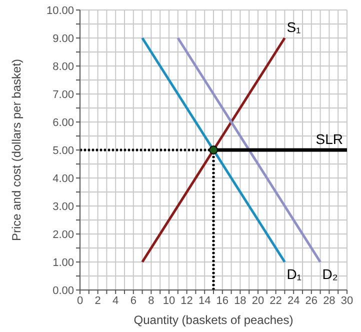  Describe the element at coordinates (63, 122) in the screenshot. I see `y-tick-label: 6.00` at that location.